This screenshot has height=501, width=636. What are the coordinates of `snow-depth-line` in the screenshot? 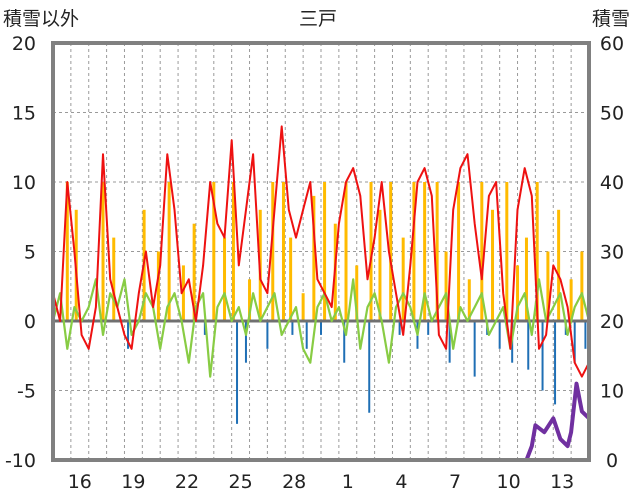 It's located at (322, 421).